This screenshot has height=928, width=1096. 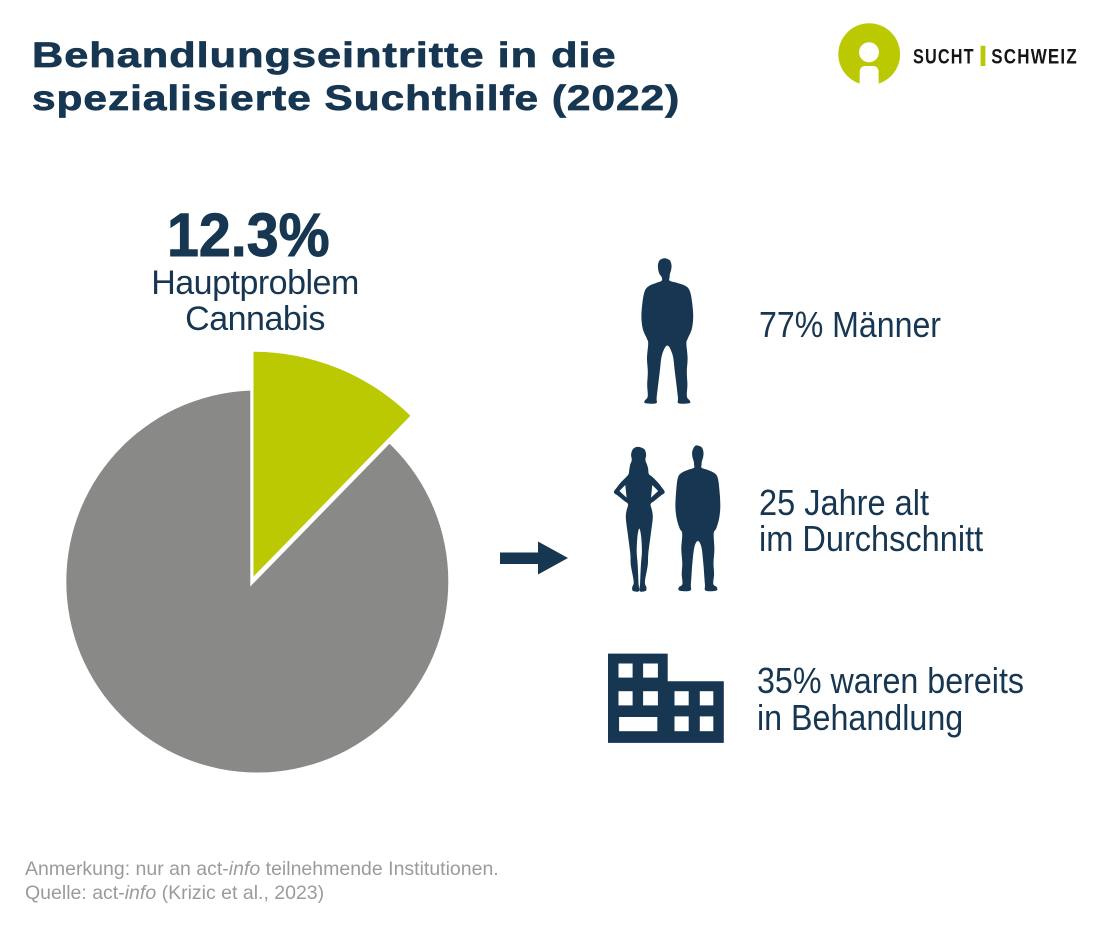 What do you see at coordinates (944, 57) in the screenshot?
I see `svg-text: SUCHT` at bounding box center [944, 57].